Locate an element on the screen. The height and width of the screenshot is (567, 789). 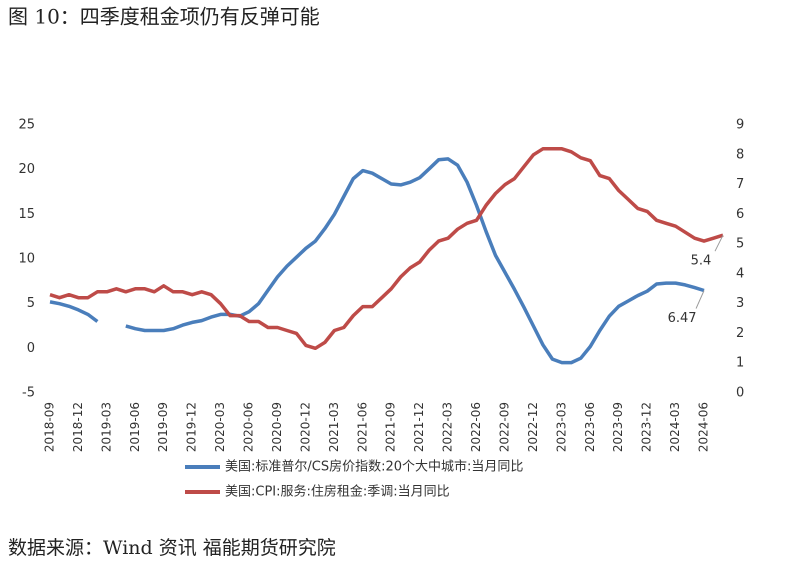
annotation: 5.4 is located at coordinates (701, 261).